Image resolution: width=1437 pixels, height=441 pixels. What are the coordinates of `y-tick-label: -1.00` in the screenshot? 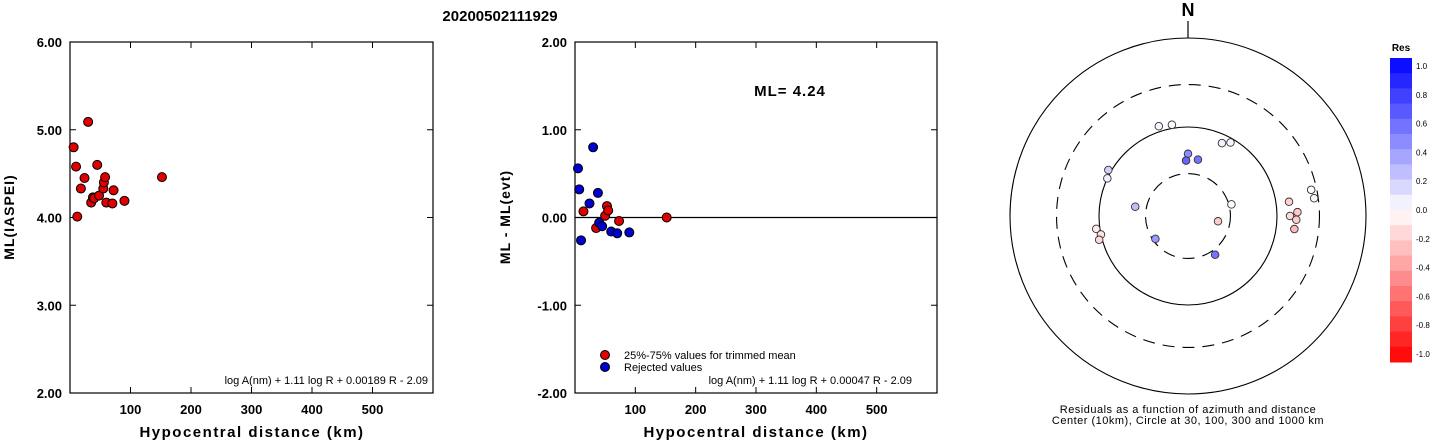 It's located at (552, 305).